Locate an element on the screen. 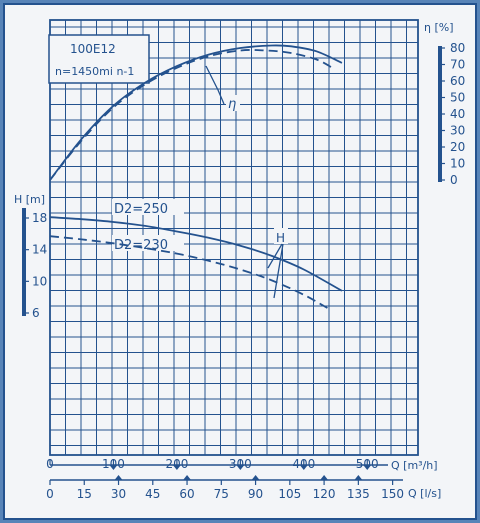 This screenshot has height=523, width=480. q-ls-tick-label: 120 is located at coordinates (324, 494).